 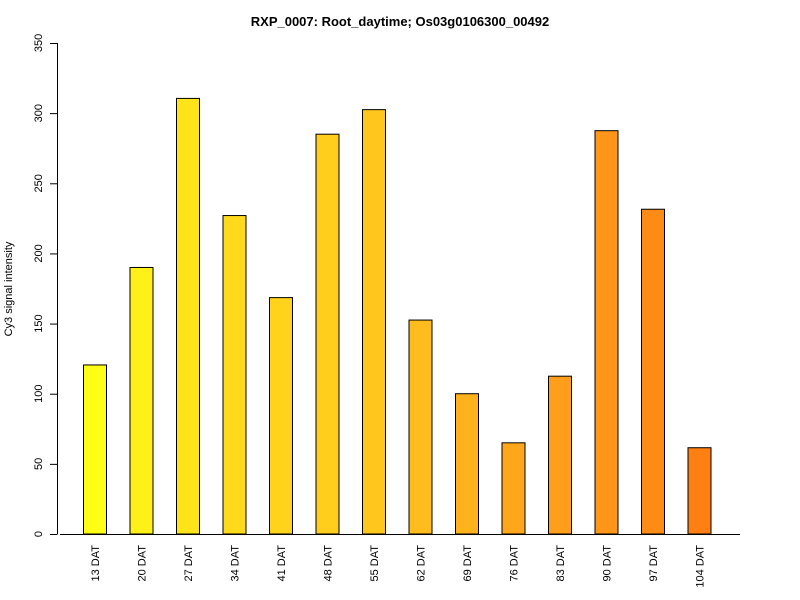 What do you see at coordinates (39, 253) in the screenshot?
I see `y-tick-label: 200` at bounding box center [39, 253].